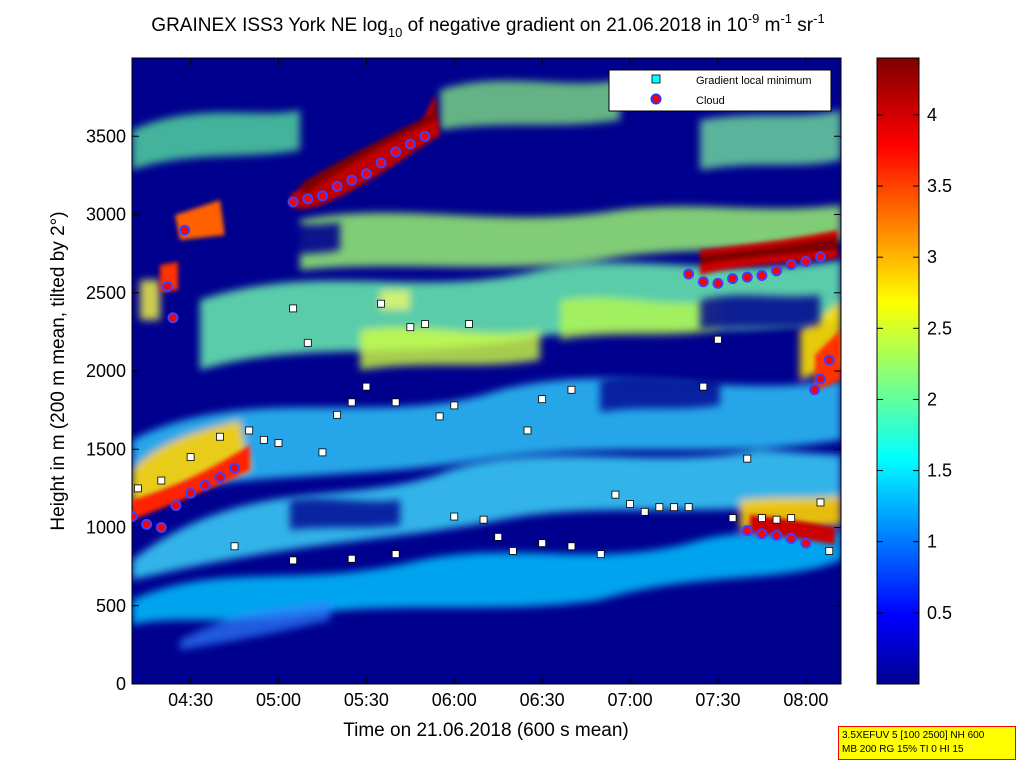 This screenshot has width=1023, height=767. Describe the element at coordinates (542, 700) in the screenshot. I see `x-tick-label: 06:30` at that location.